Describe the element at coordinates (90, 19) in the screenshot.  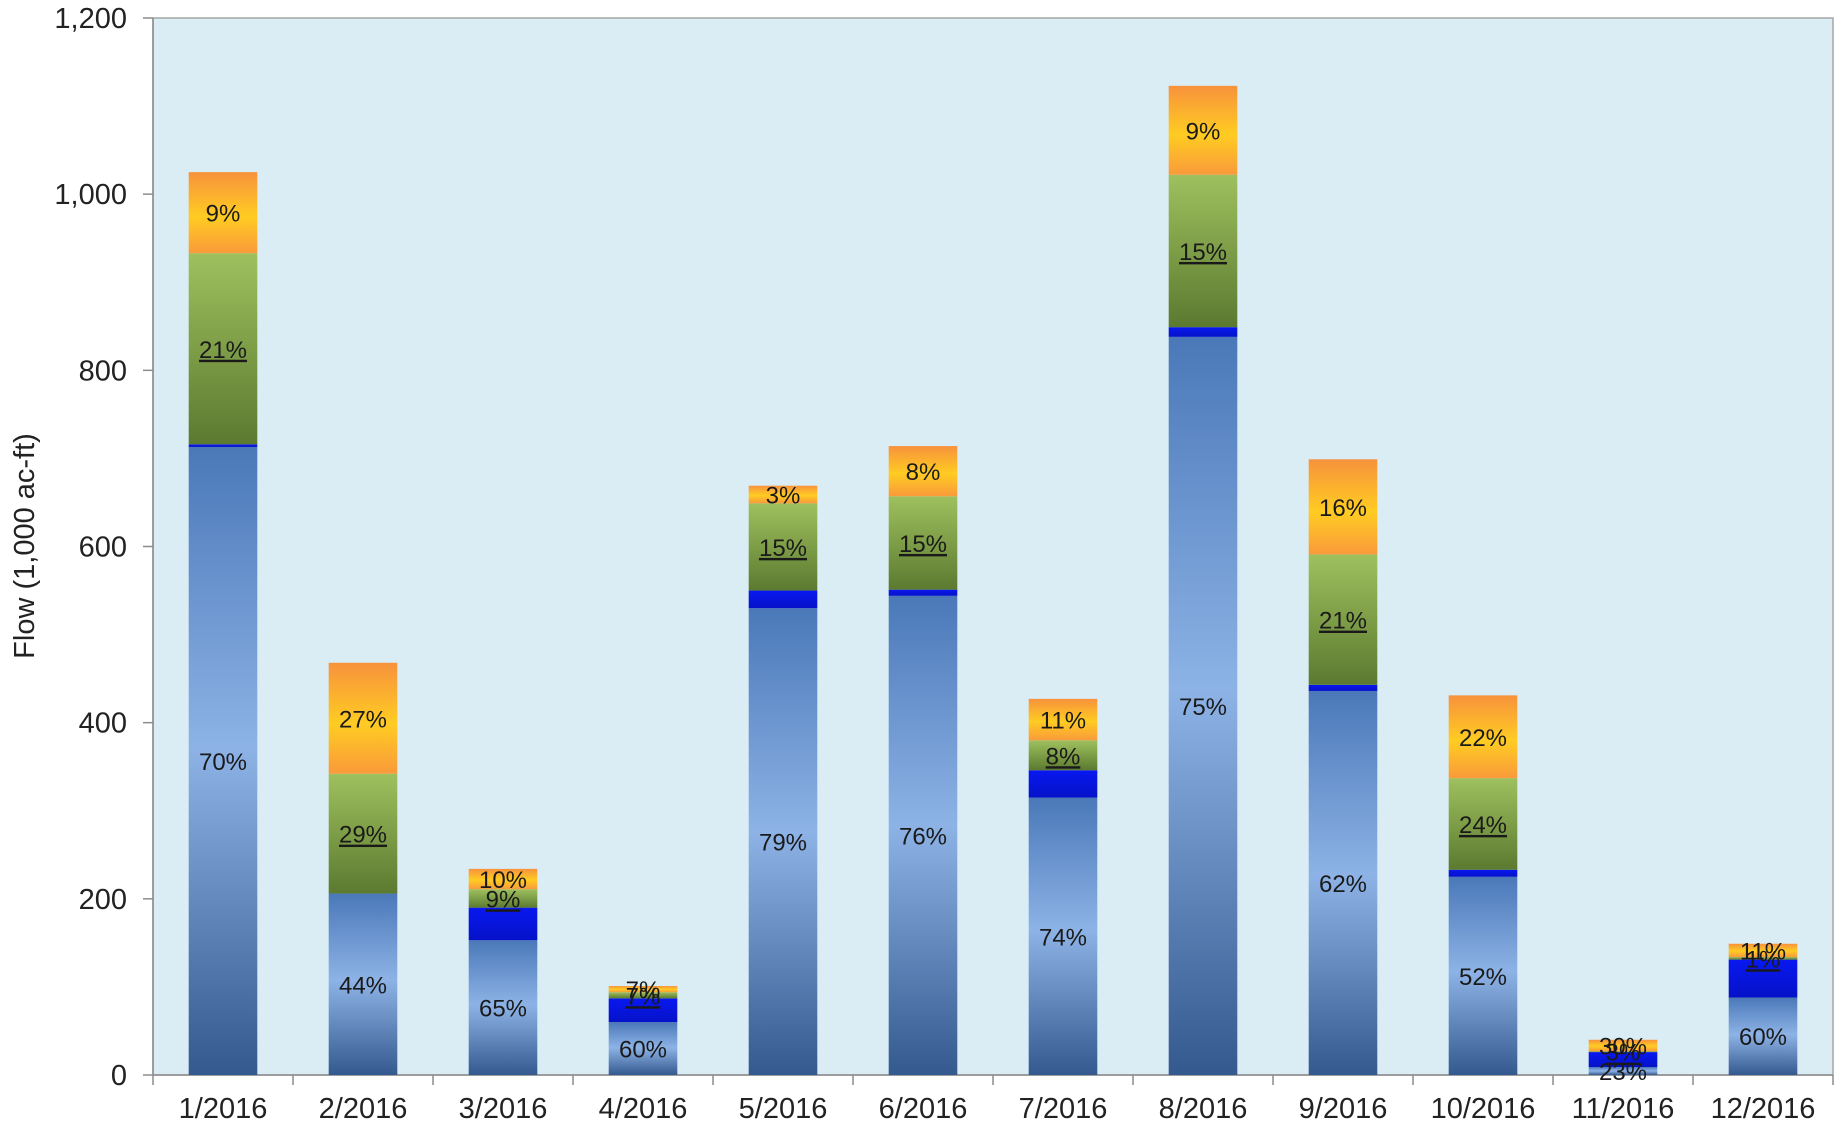
I see `y-tick-label: 1,200` at that location.